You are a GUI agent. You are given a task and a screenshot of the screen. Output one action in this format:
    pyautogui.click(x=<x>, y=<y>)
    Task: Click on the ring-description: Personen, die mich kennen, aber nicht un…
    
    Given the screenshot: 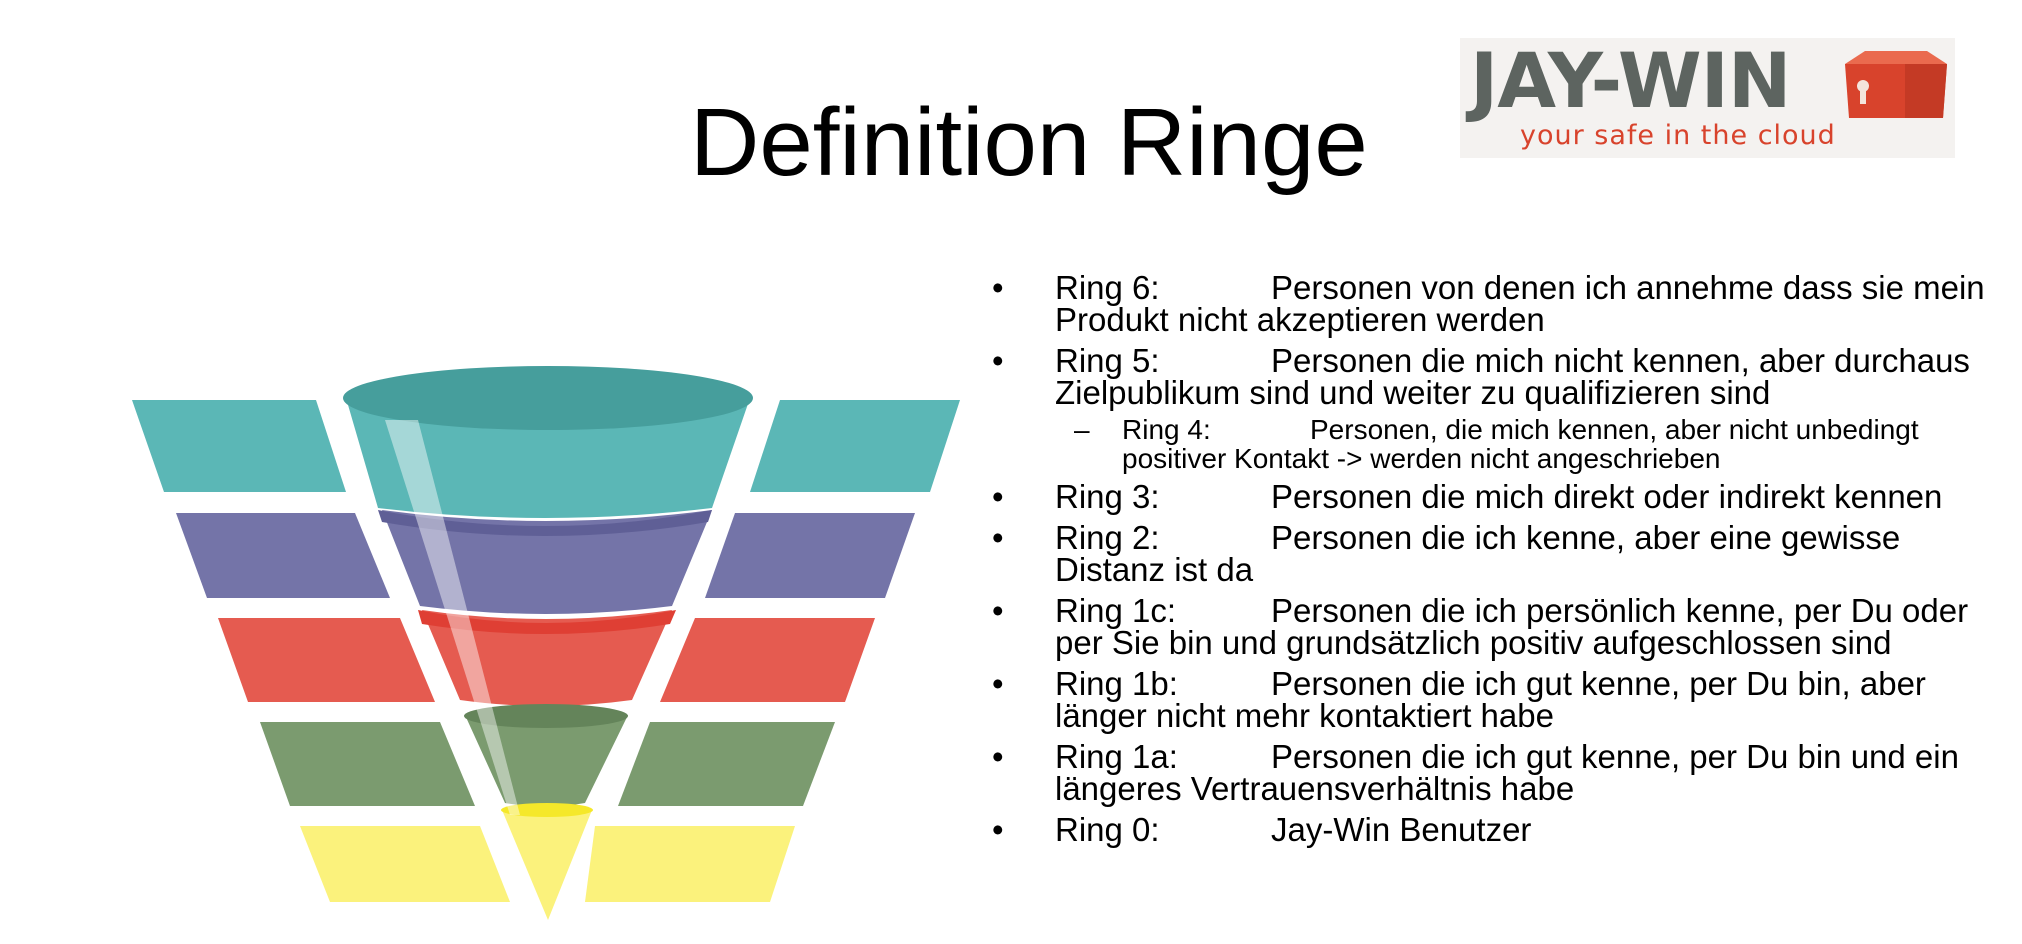 What is the action you would take?
    pyautogui.click(x=1520, y=444)
    